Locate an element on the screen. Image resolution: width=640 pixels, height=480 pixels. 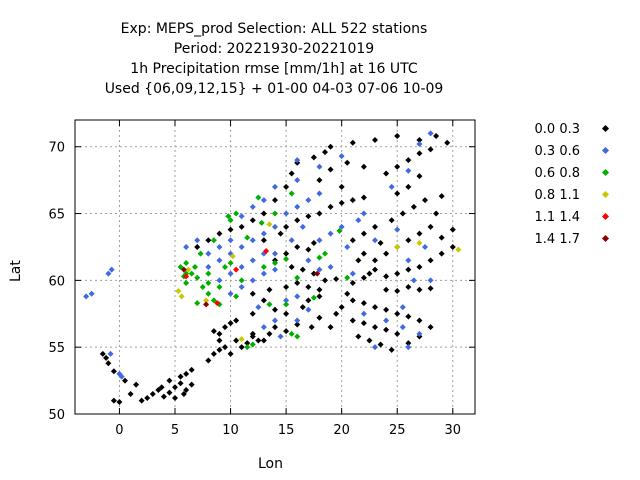
x-axis-title: Lon is located at coordinates (270, 464).